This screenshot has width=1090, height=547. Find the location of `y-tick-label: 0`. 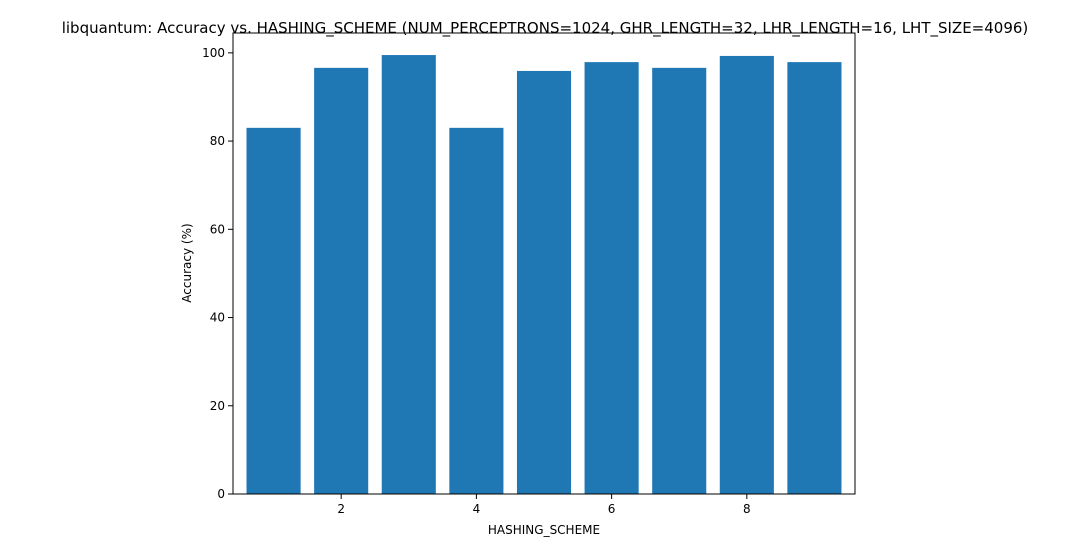

y-tick-label: 0 is located at coordinates (221, 494).